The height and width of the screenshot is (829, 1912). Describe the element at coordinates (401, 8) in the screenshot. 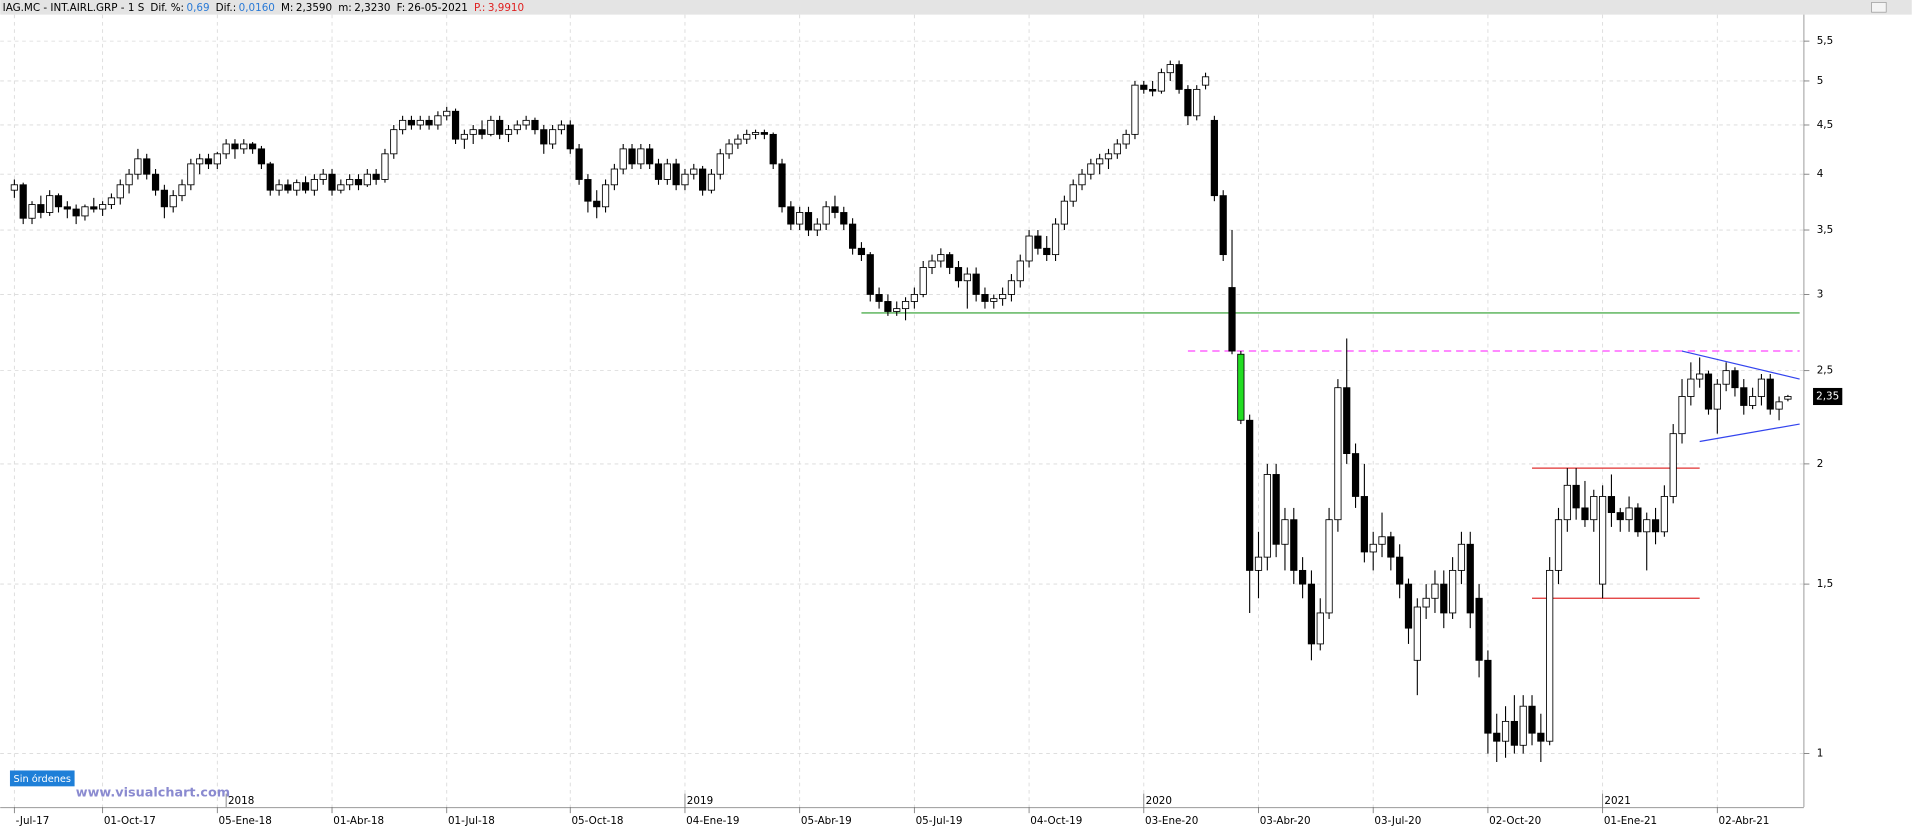

I see `header-label: F:` at that location.